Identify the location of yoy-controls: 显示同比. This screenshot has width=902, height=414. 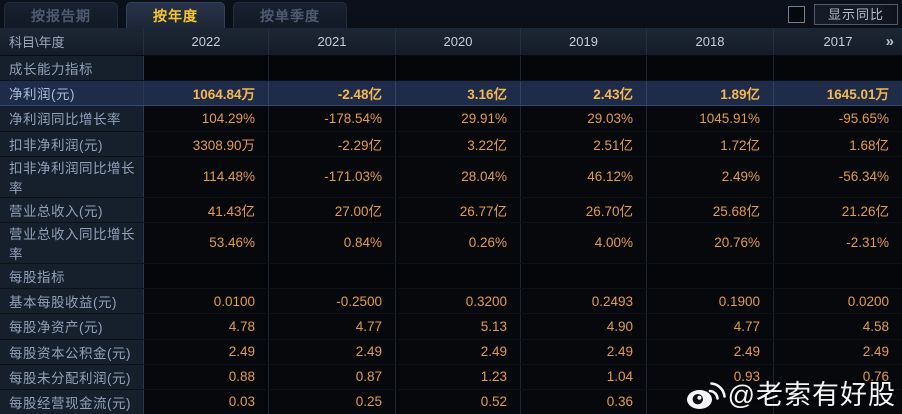
(843, 14).